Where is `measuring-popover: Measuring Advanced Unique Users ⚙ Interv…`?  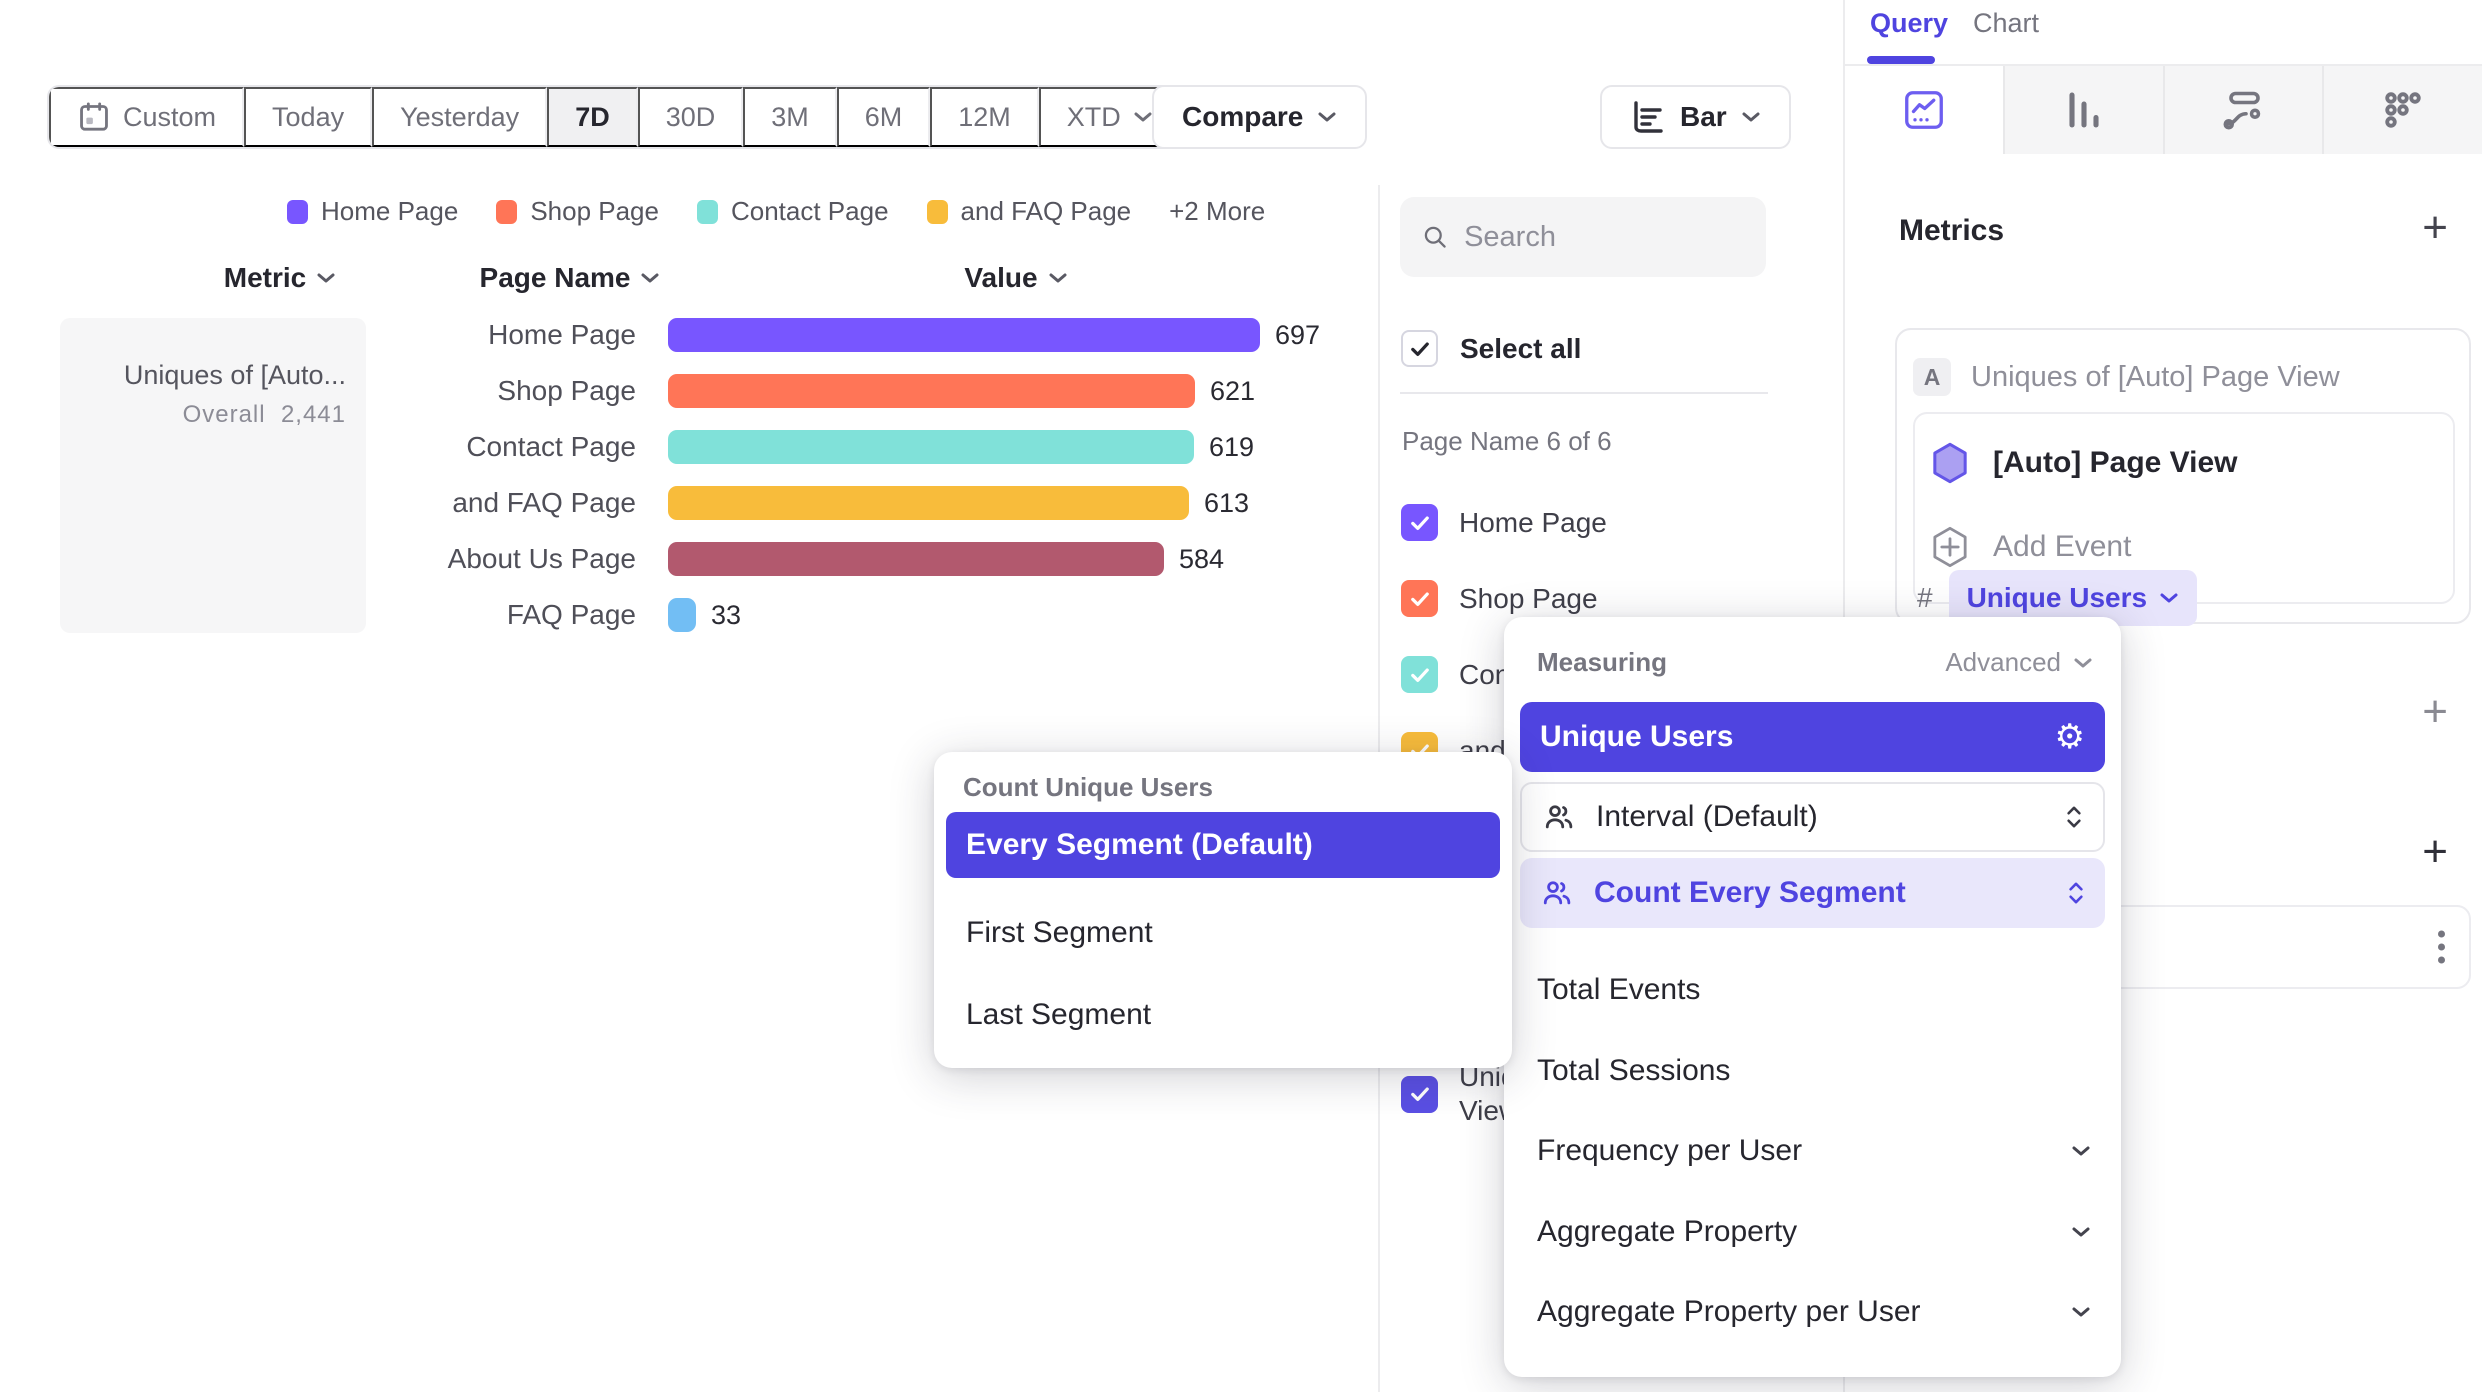 measuring-popover: Measuring Advanced Unique Users ⚙ Interv… is located at coordinates (1812, 997).